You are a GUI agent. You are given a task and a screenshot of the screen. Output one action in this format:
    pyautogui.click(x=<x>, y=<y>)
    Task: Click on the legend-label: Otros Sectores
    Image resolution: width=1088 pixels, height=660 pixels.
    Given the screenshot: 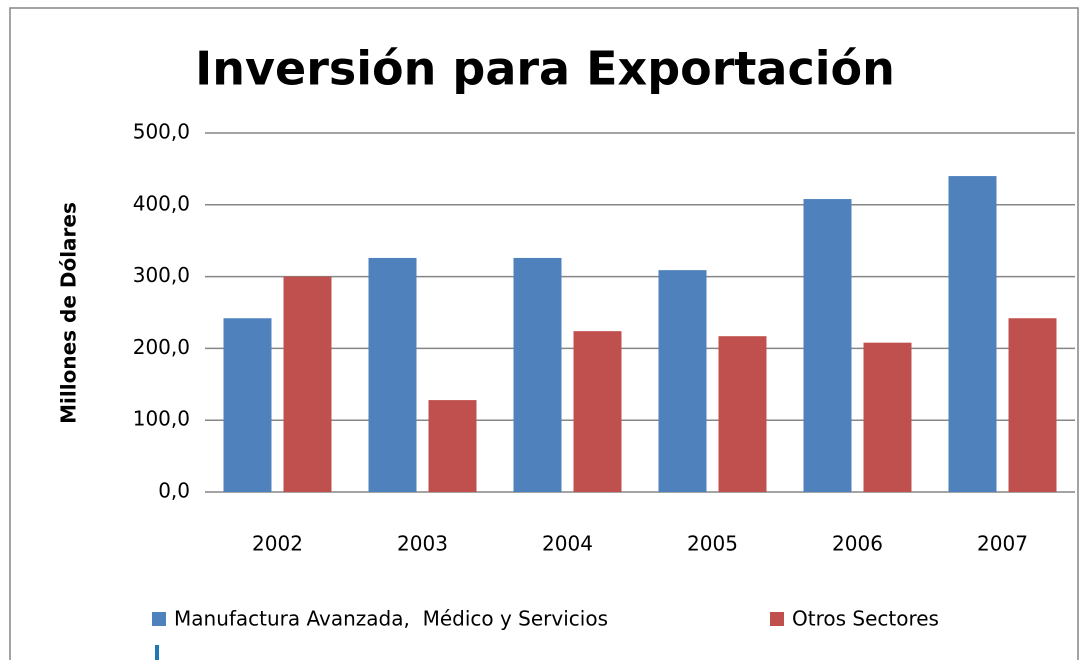 What is the action you would take?
    pyautogui.click(x=865, y=619)
    